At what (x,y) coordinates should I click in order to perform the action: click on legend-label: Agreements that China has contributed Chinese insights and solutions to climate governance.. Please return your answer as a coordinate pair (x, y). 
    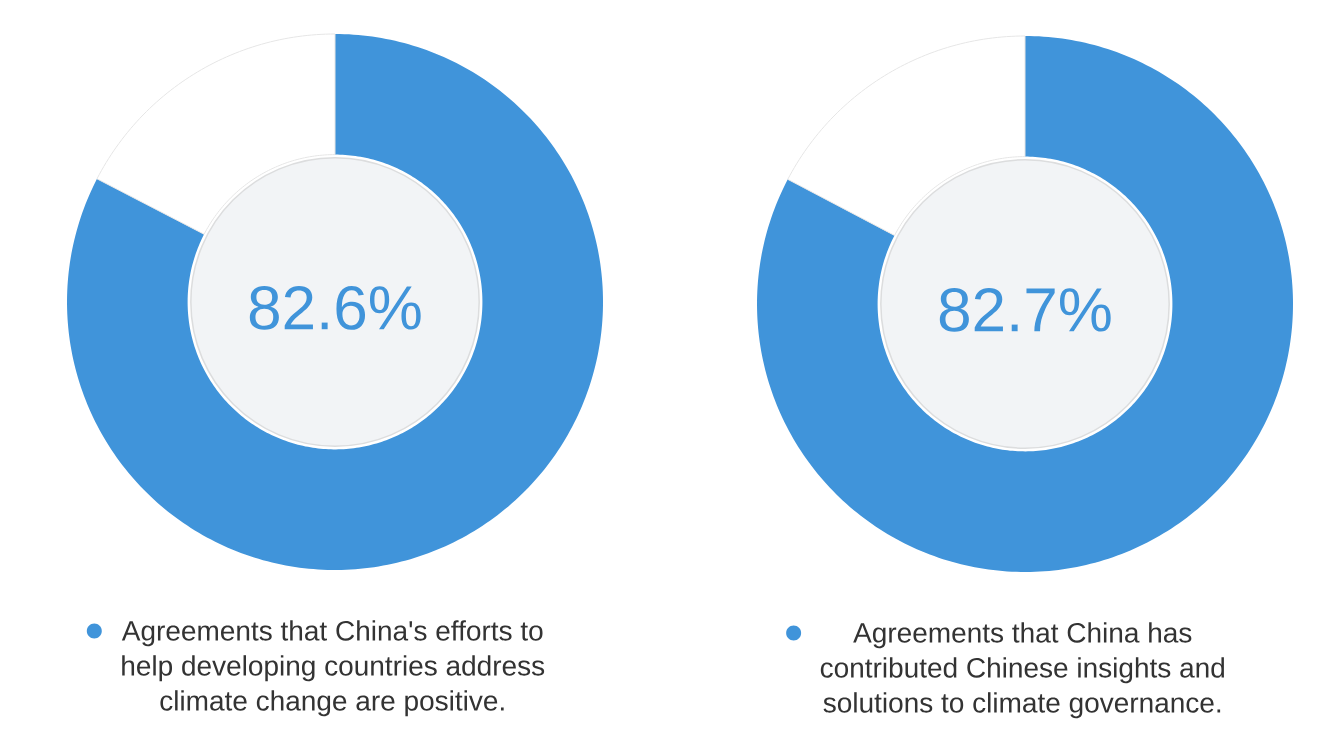
    Looking at the image, I should click on (1022, 670).